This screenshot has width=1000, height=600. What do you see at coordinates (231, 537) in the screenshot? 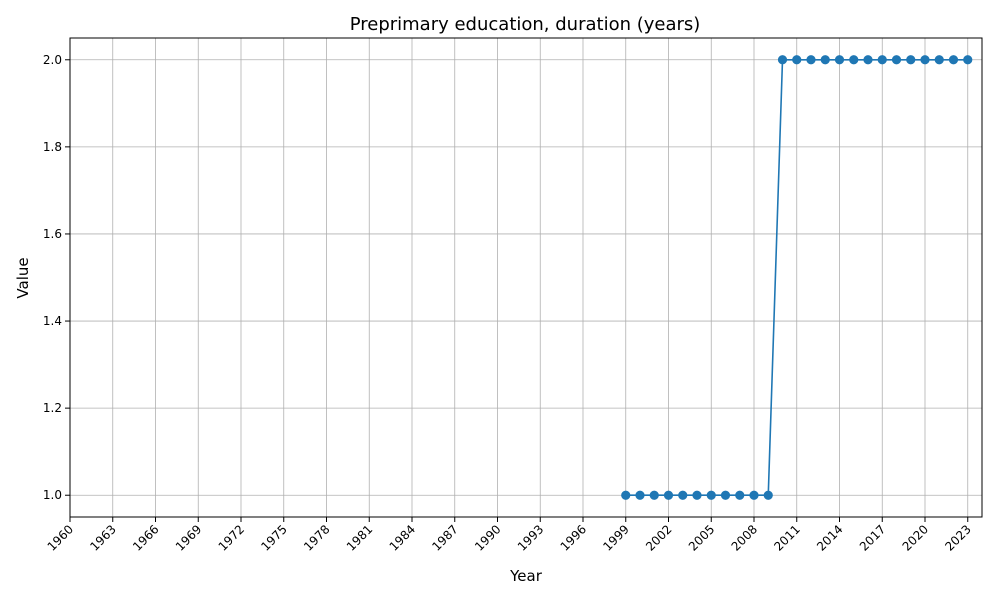
I see `x-tick-label: 1972` at bounding box center [231, 537].